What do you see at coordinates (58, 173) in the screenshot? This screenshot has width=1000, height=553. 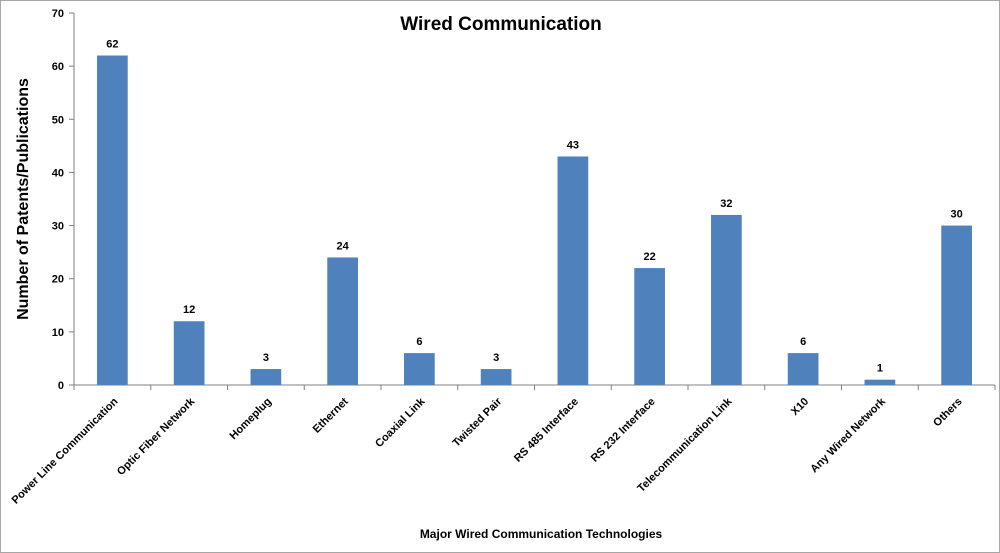 I see `y-tick-label: 40` at bounding box center [58, 173].